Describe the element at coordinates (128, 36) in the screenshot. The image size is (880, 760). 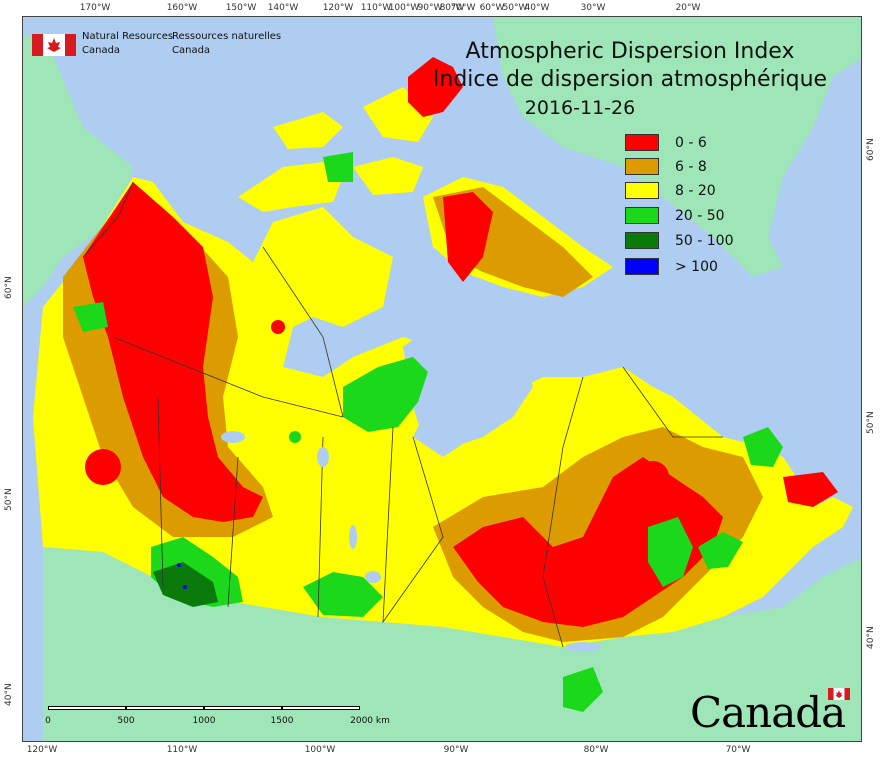
I see `agency-name-en: Natural Resources` at that location.